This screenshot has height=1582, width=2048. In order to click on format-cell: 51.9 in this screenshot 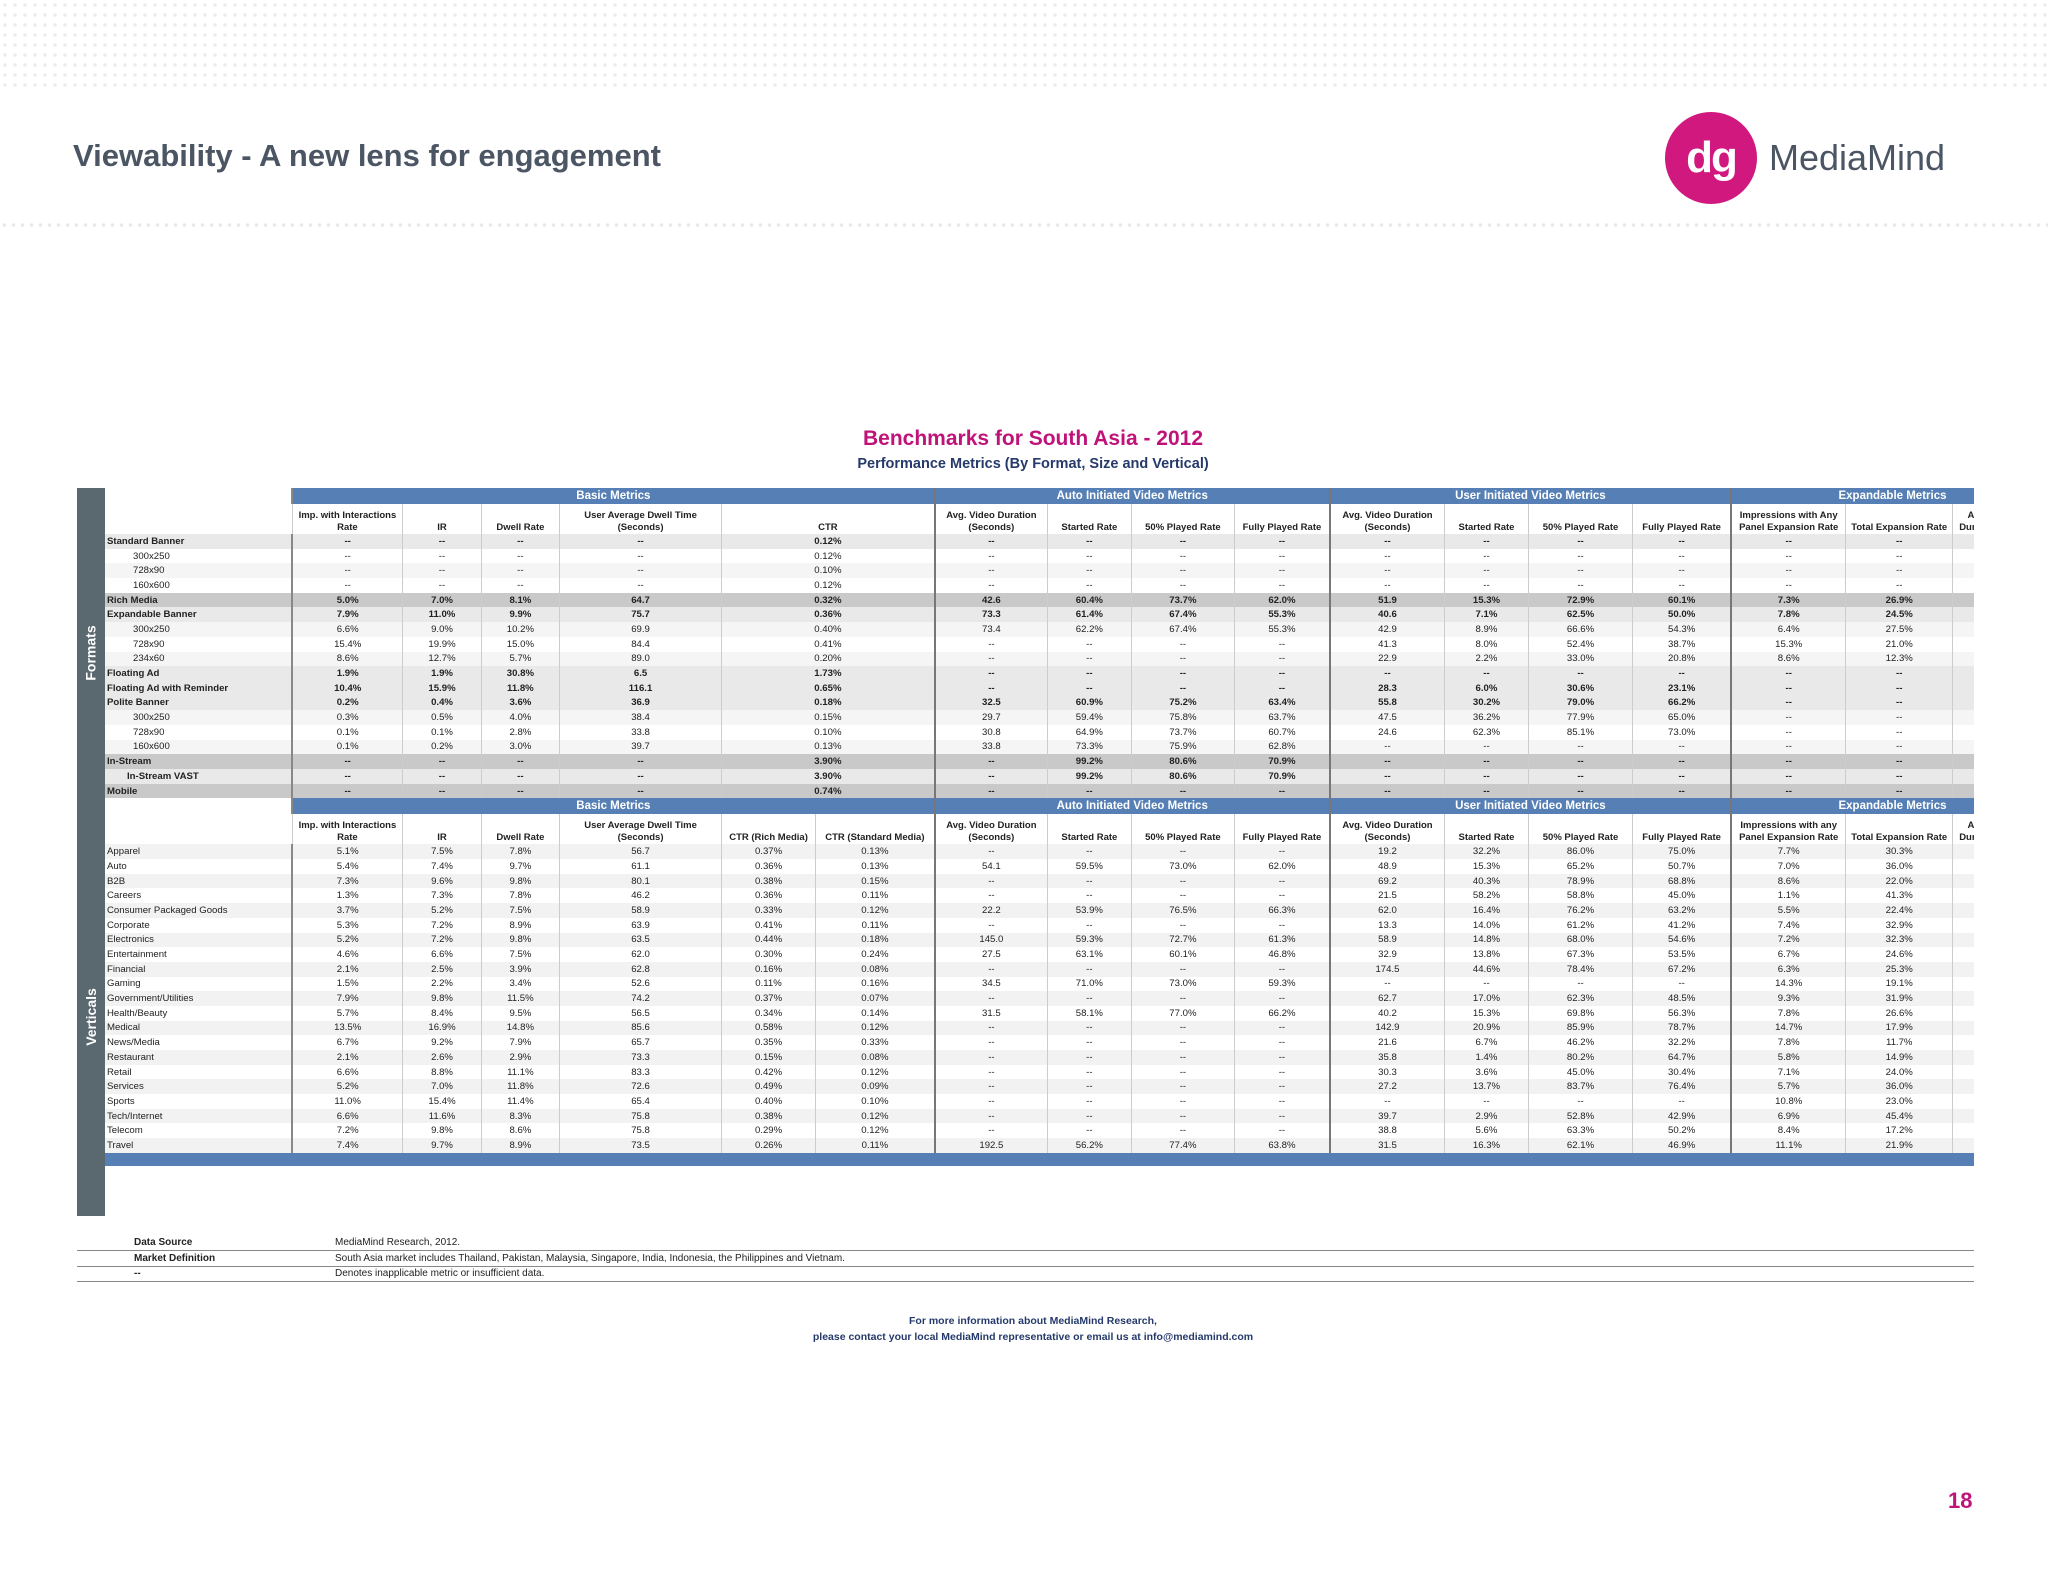, I will do `click(1387, 600)`.